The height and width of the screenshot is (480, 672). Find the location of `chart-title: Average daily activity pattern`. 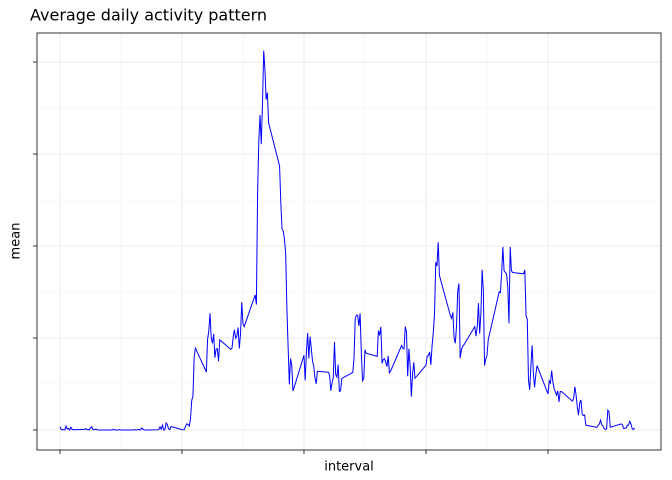

chart-title: Average daily activity pattern is located at coordinates (148, 15).